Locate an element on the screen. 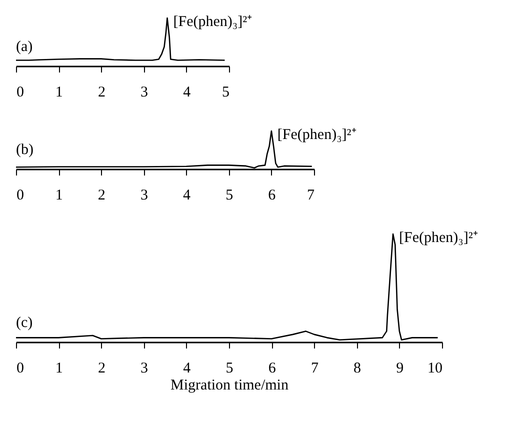  x-tick-label: 10 is located at coordinates (435, 368).